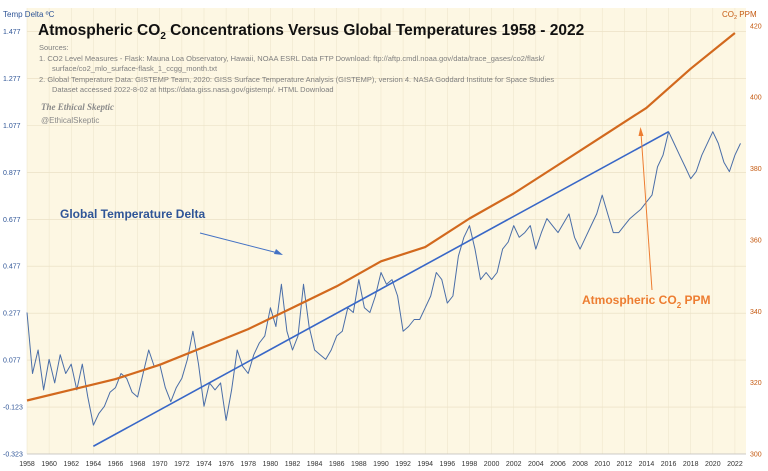 This screenshot has width=768, height=471. What do you see at coordinates (171, 231) in the screenshot?
I see `temperature-annotation: Global Temperature Delta` at bounding box center [171, 231].